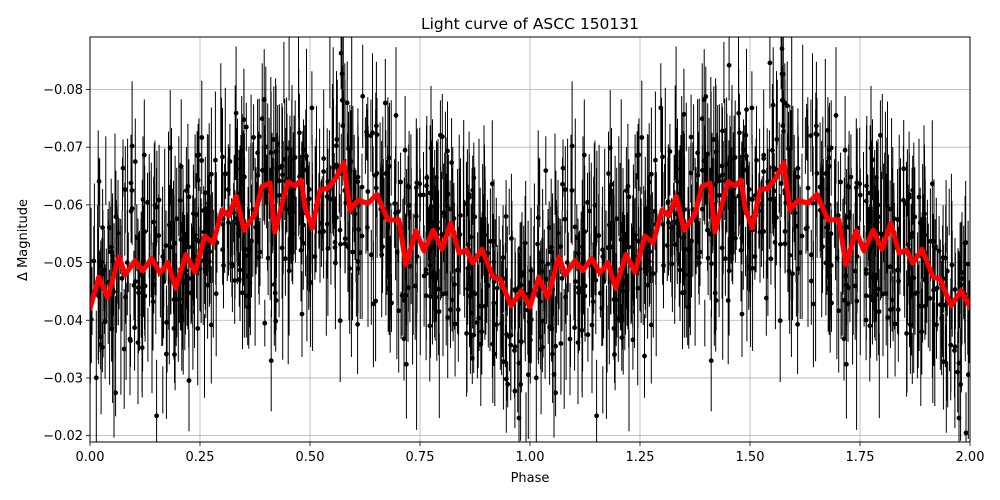 This screenshot has height=500, width=1000. What do you see at coordinates (860, 457) in the screenshot?
I see `x-tick-label: 1.75` at bounding box center [860, 457].